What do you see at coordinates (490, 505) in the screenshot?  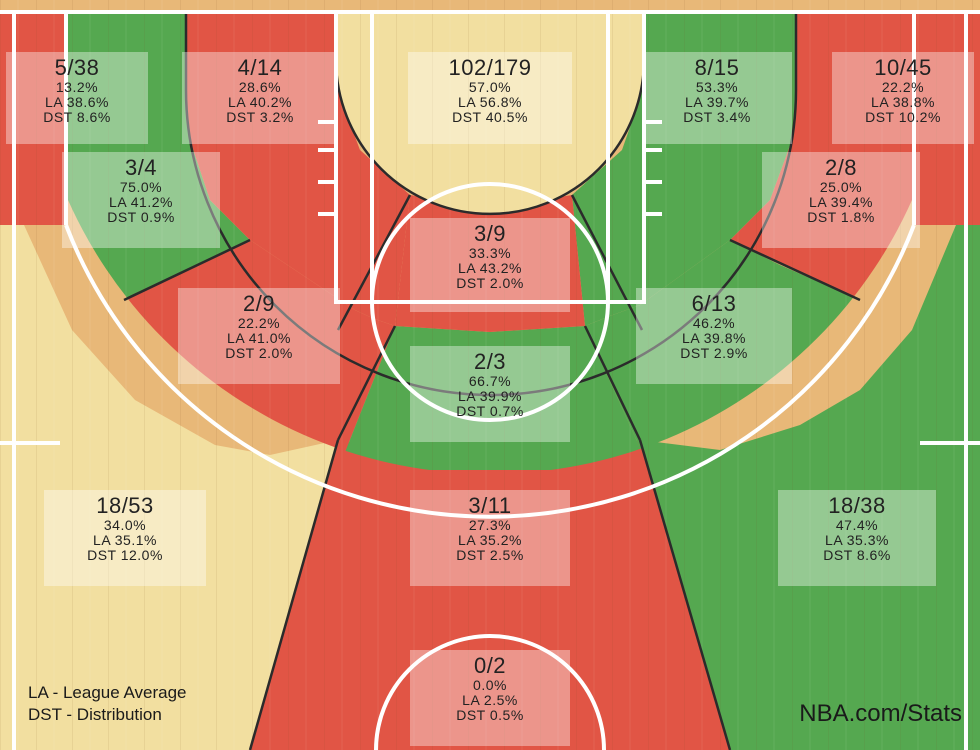 I see `shots-made-attempted: 3/11` at bounding box center [490, 505].